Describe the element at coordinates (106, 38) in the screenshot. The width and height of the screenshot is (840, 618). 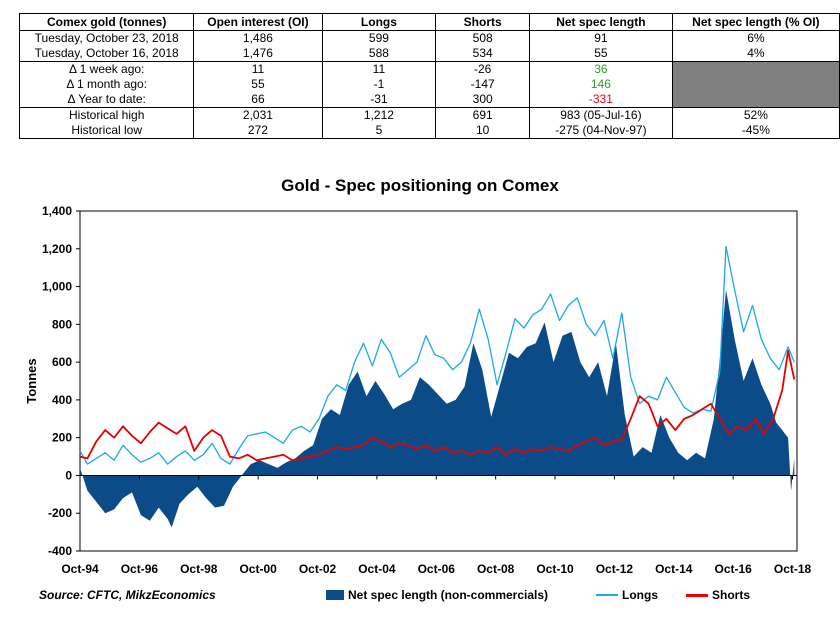
I see `row-label: Tuesday, October 23, 2018` at that location.